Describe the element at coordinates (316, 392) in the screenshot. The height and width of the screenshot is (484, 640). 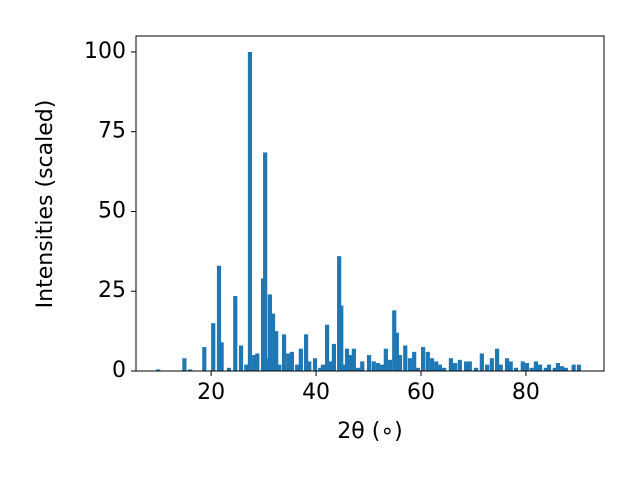
I see `x-tick-label: 40` at that location.